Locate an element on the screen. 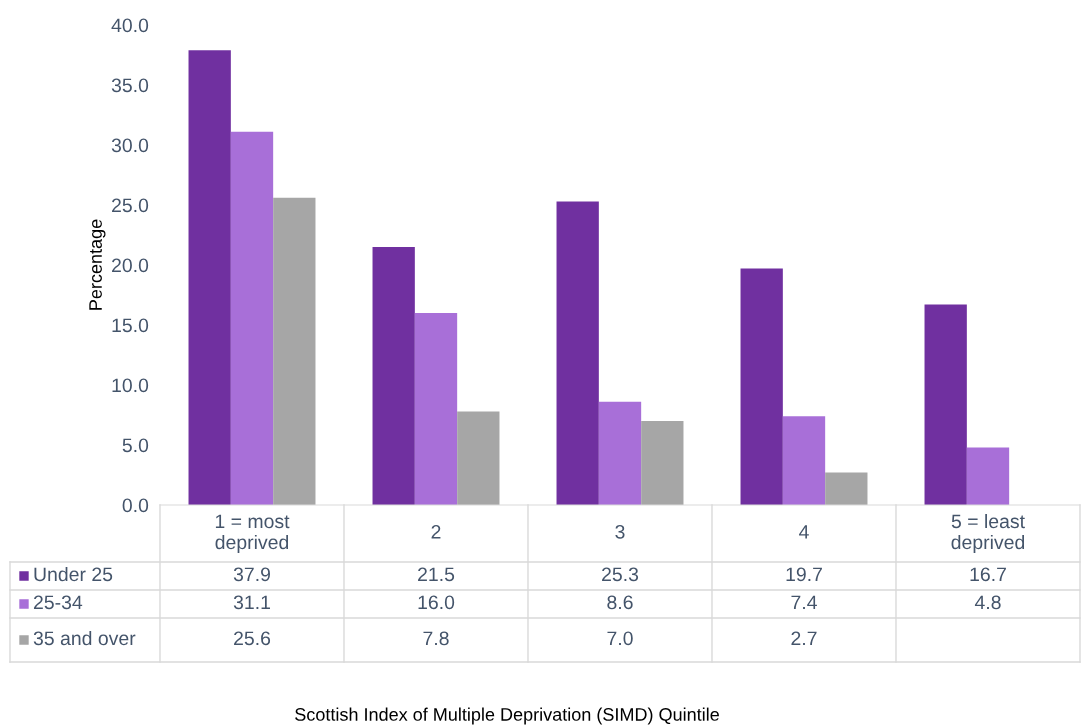  data-label: 16.7 is located at coordinates (988, 574).